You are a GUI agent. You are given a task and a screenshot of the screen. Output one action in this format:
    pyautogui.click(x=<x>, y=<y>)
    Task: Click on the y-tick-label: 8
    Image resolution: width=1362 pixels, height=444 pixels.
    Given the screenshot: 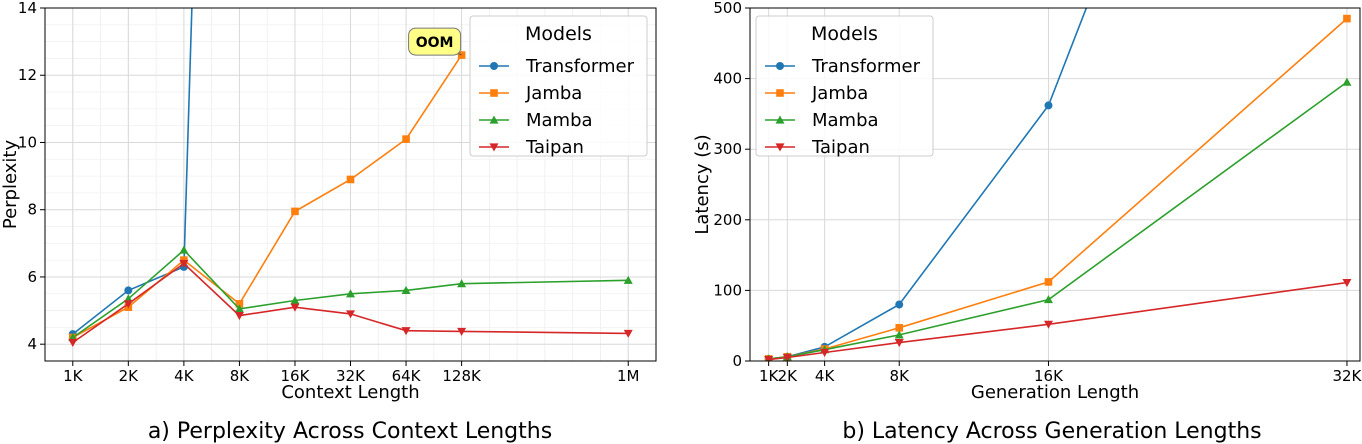 What is the action you would take?
    pyautogui.click(x=32, y=210)
    